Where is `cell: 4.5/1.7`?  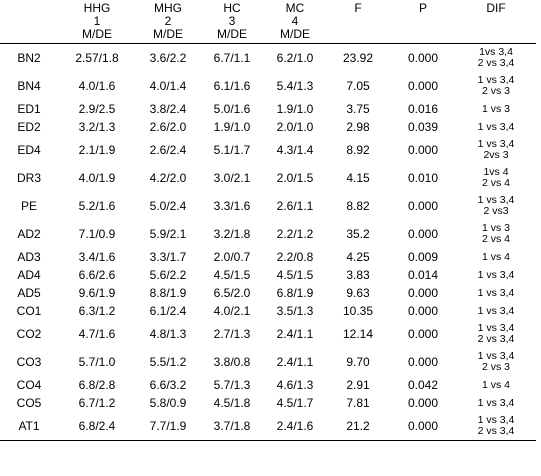 cell: 4.5/1.7 is located at coordinates (295, 402).